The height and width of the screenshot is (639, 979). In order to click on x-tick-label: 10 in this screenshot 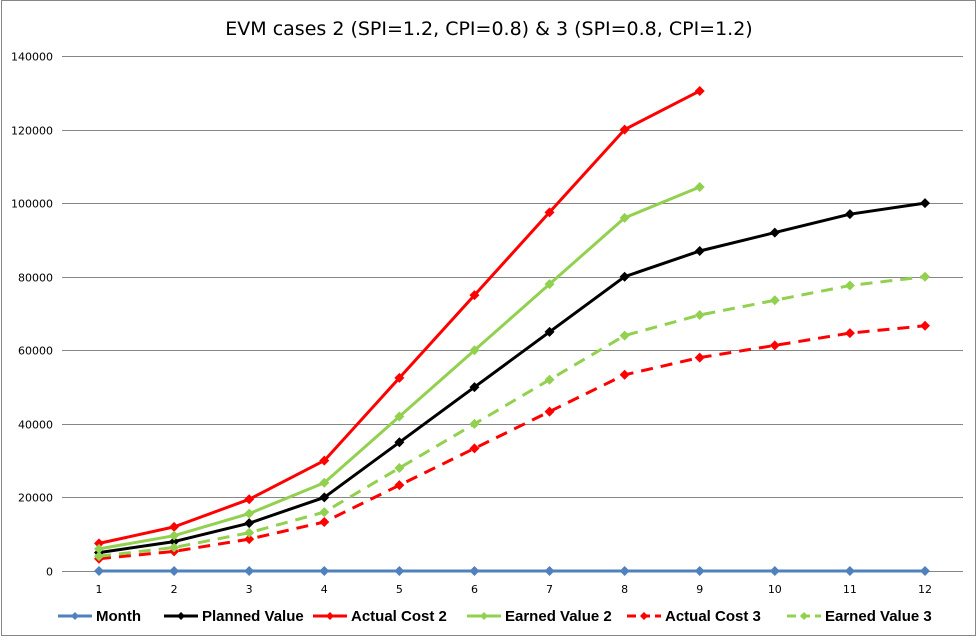, I will do `click(775, 589)`.